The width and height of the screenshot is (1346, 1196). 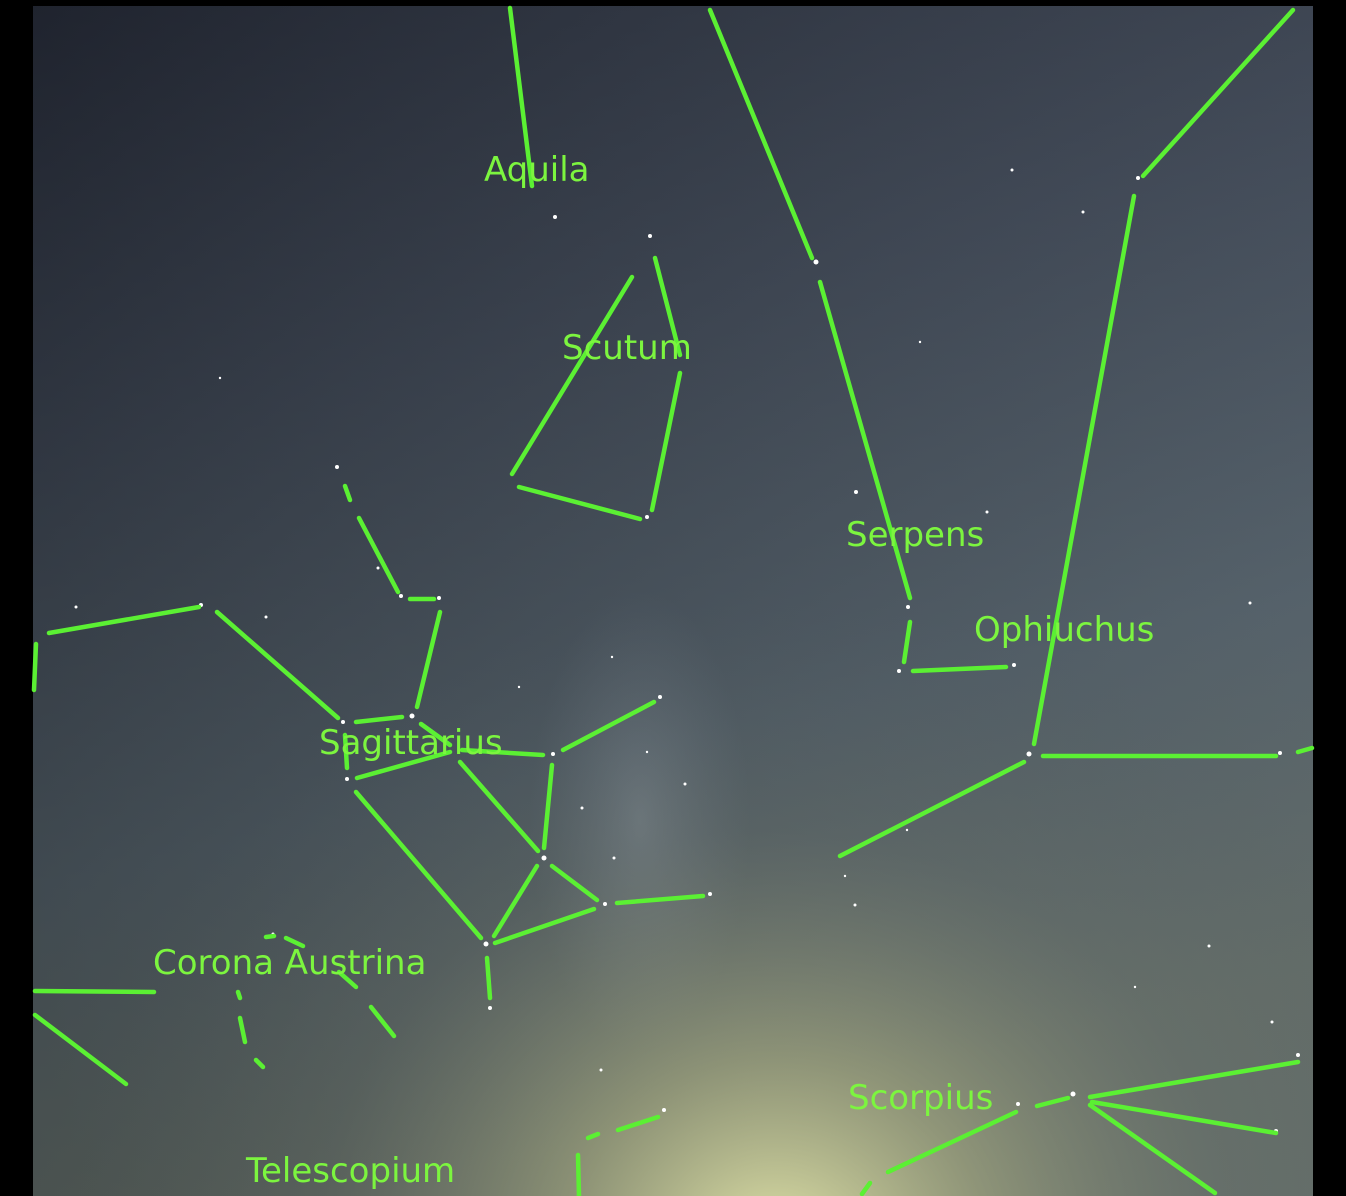 I want to click on label-telescopium: Telescopium, so click(x=350, y=1171).